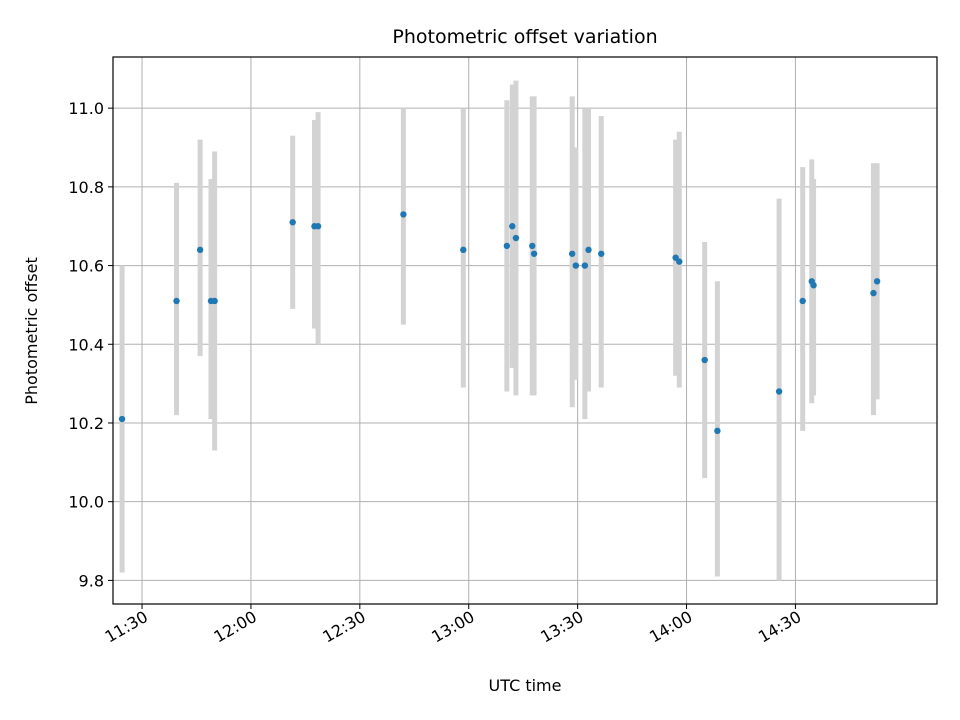 The height and width of the screenshot is (720, 960). What do you see at coordinates (86, 266) in the screenshot?
I see `y-tick-label: 10.6` at bounding box center [86, 266].